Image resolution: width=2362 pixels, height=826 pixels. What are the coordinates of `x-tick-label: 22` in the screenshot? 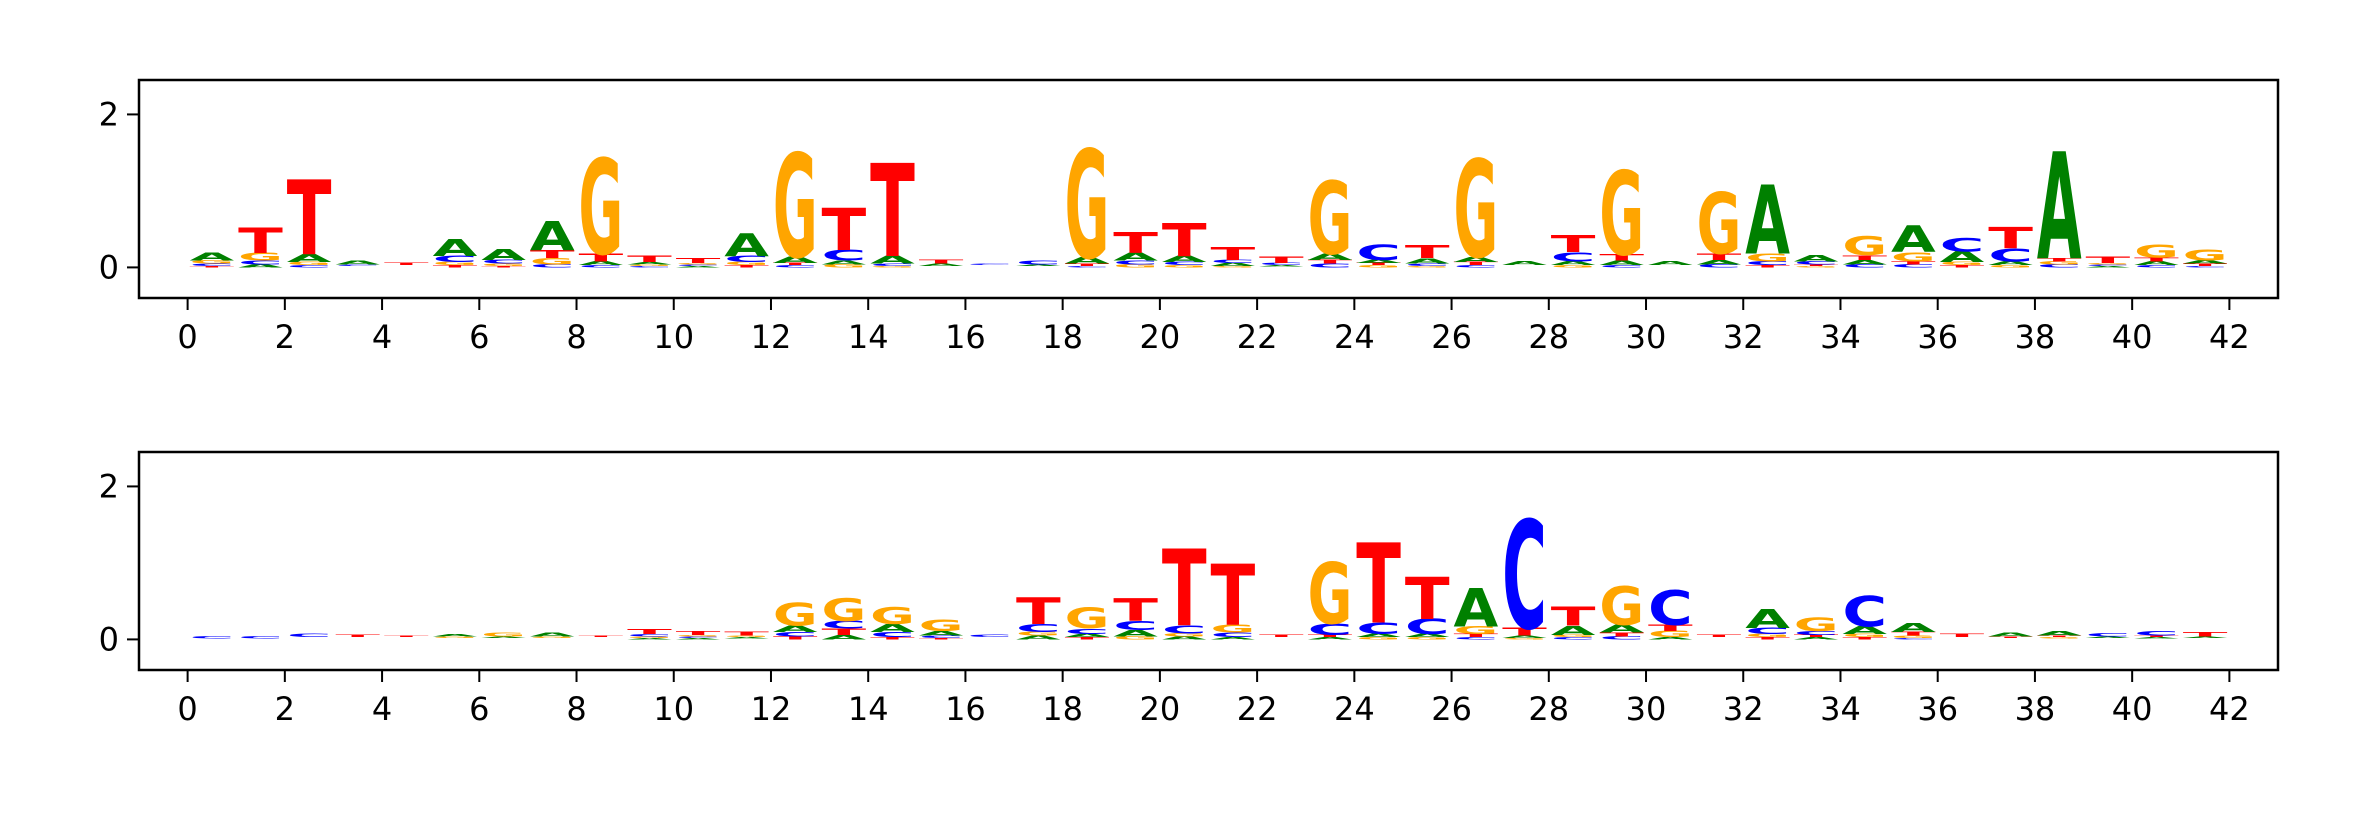 It's located at (1257, 709).